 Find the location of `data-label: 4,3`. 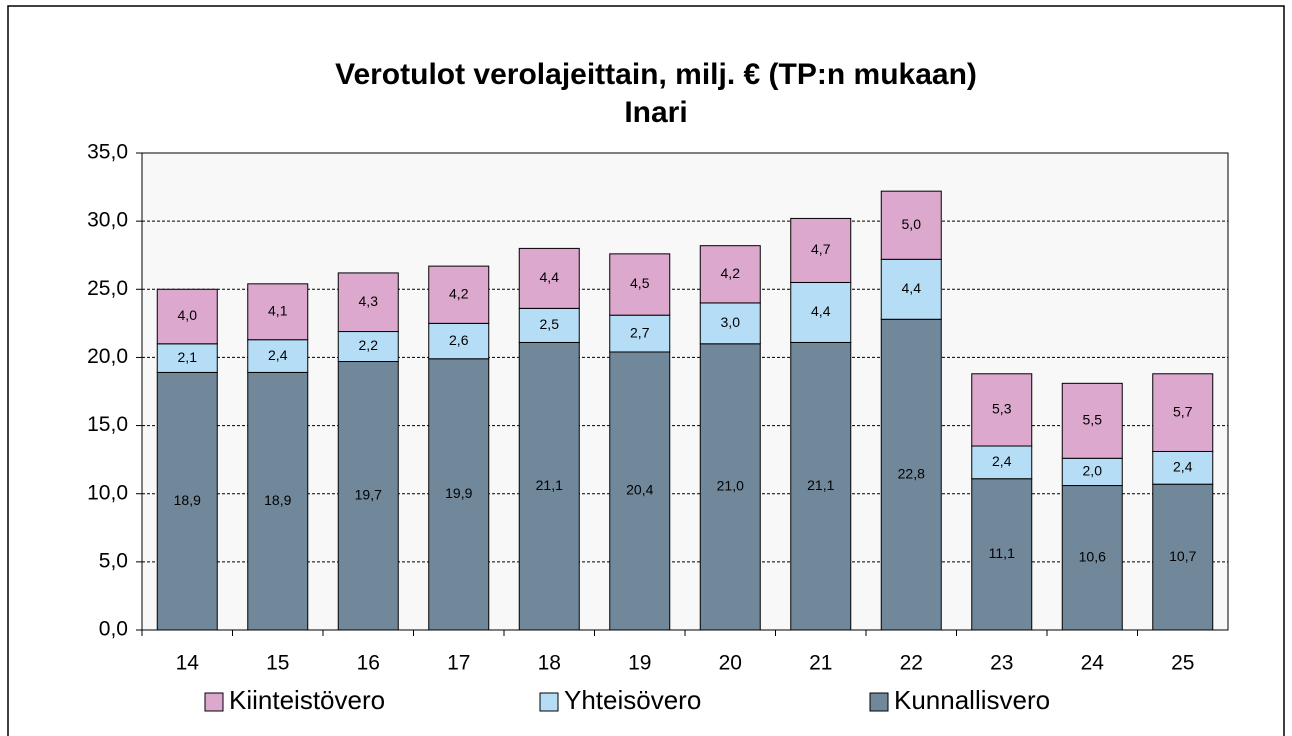

data-label: 4,3 is located at coordinates (369, 301).